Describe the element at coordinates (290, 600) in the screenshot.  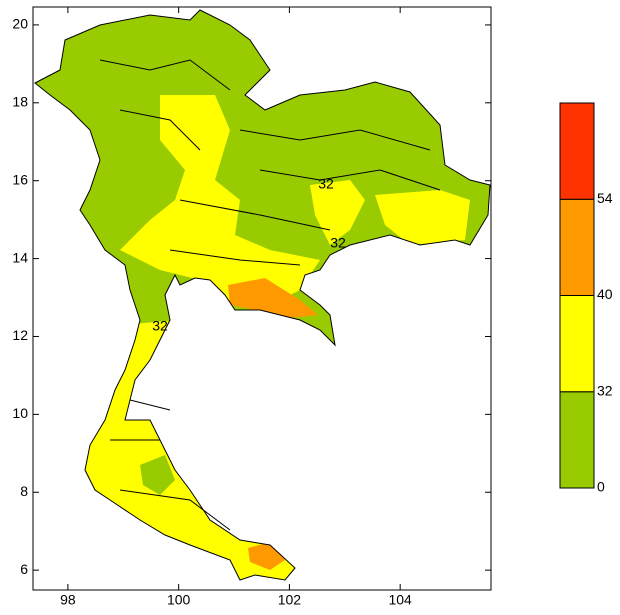
I see `x-tick-label: 102` at that location.